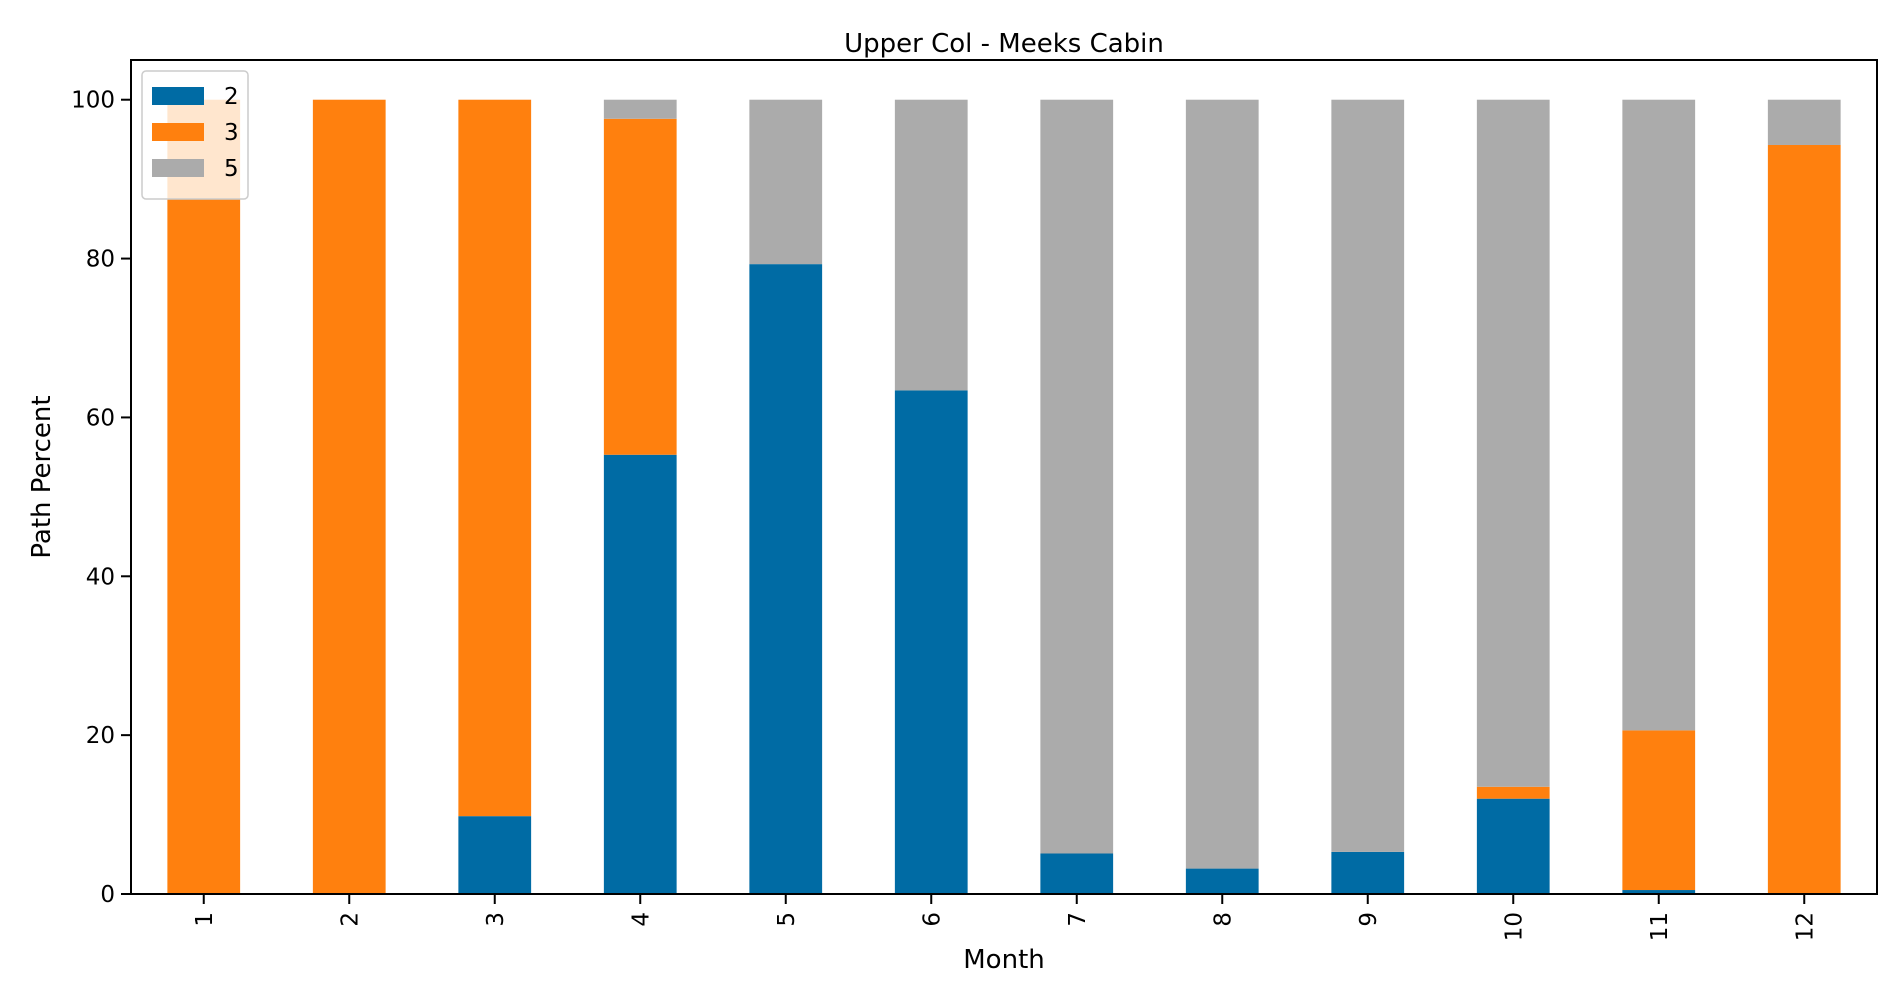 The image size is (1900, 1000). What do you see at coordinates (205, 919) in the screenshot?
I see `x-tick-label: 1` at bounding box center [205, 919].